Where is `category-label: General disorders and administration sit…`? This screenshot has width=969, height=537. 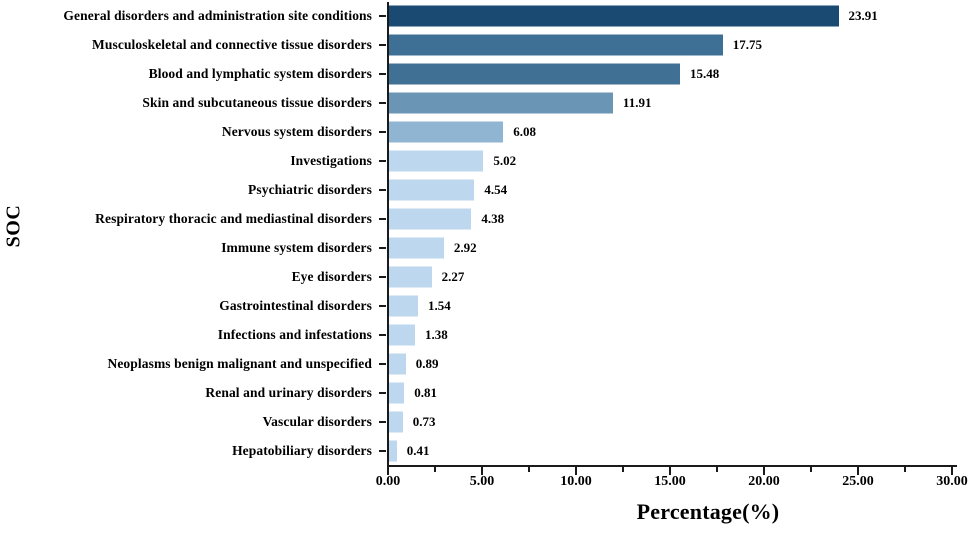 category-label: General disorders and administration sit… is located at coordinates (217, 16).